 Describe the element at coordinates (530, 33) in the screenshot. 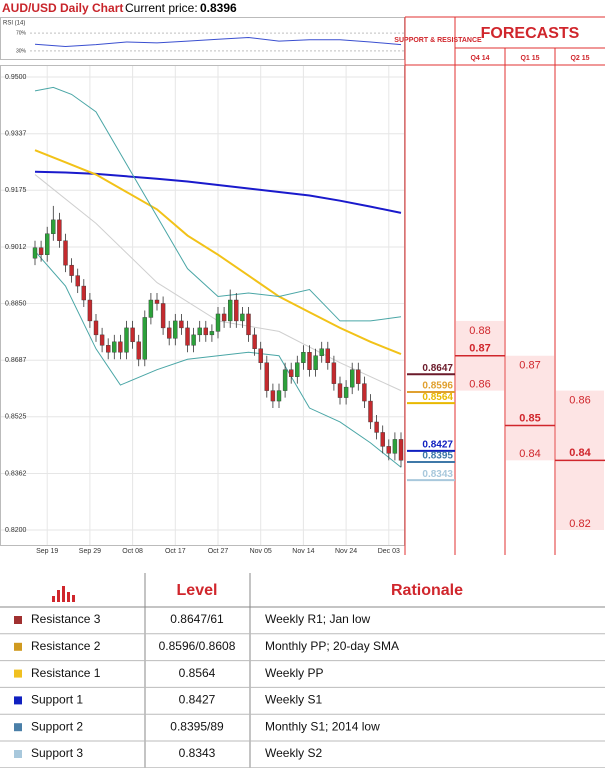

I see `forecasts-title: FORECASTS` at that location.